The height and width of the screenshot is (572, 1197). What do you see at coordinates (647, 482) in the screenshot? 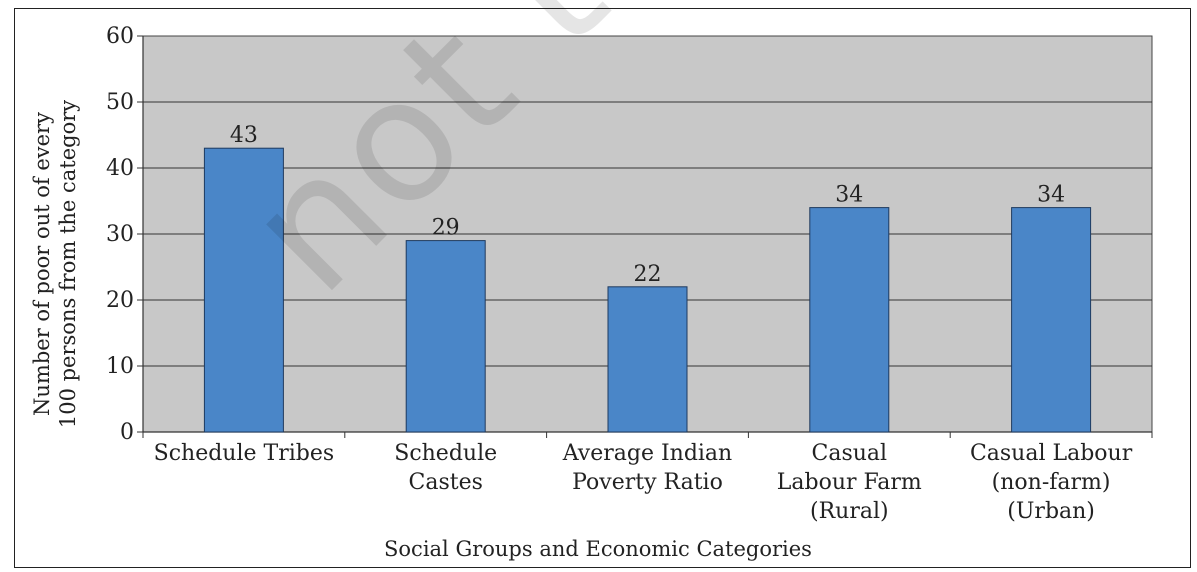
I see `x-tick-label: Poverty Ratio` at bounding box center [647, 482].